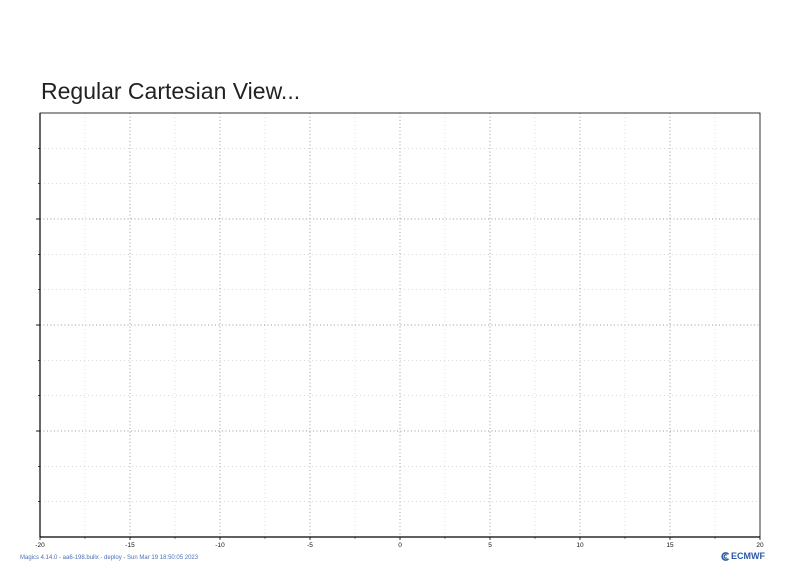 The height and width of the screenshot is (566, 800). Describe the element at coordinates (580, 545) in the screenshot. I see `x-tick-label: 10` at that location.